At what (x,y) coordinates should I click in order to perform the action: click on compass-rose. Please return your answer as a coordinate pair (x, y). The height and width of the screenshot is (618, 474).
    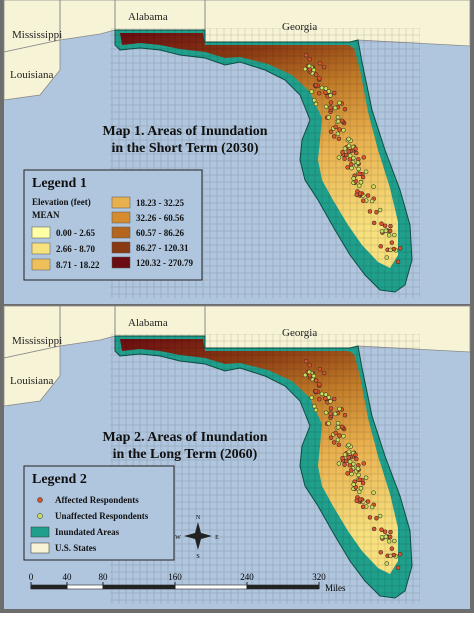
    Looking at the image, I should click on (198, 536).